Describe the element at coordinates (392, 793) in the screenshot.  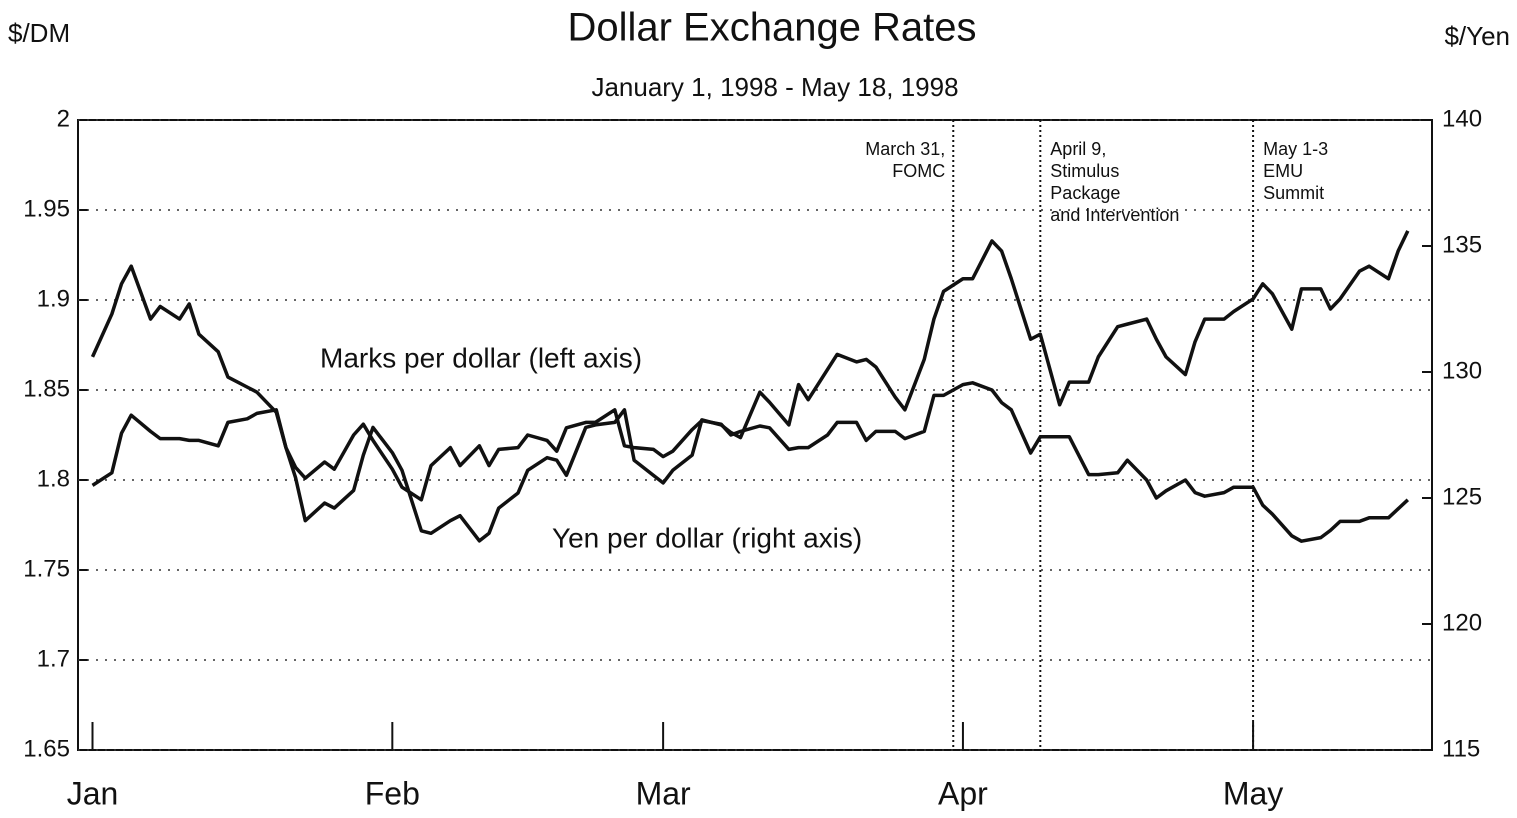
I see `x-tick-label: Feb` at that location.